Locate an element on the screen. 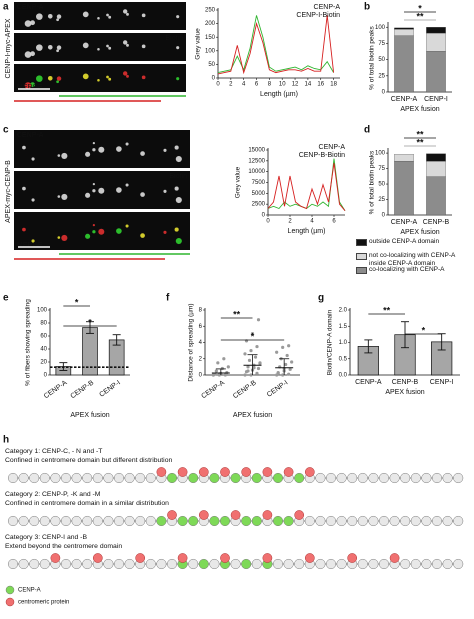 Image resolution: width=474 pixels, height=619 pixels. channel-label: CENP-A is located at coordinates (30, 7).